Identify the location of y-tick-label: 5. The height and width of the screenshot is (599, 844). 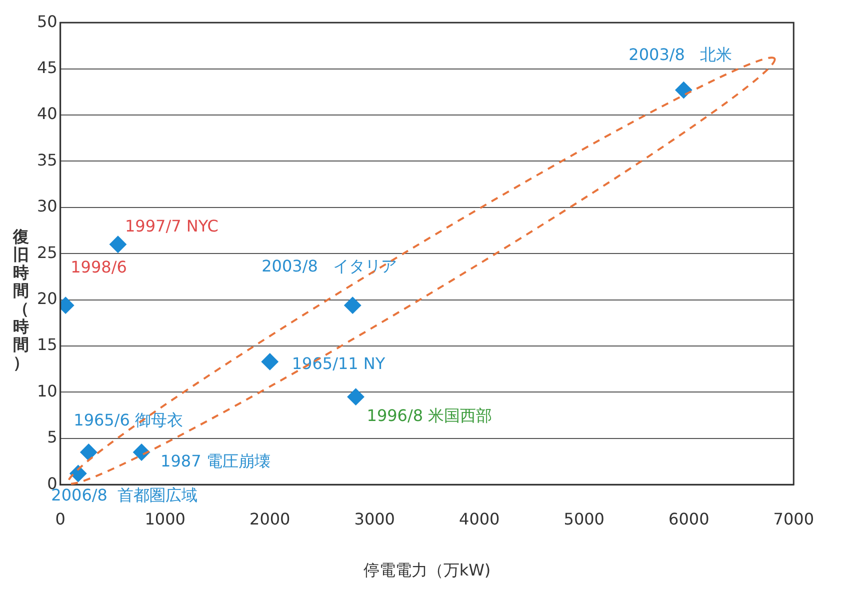
(52, 436).